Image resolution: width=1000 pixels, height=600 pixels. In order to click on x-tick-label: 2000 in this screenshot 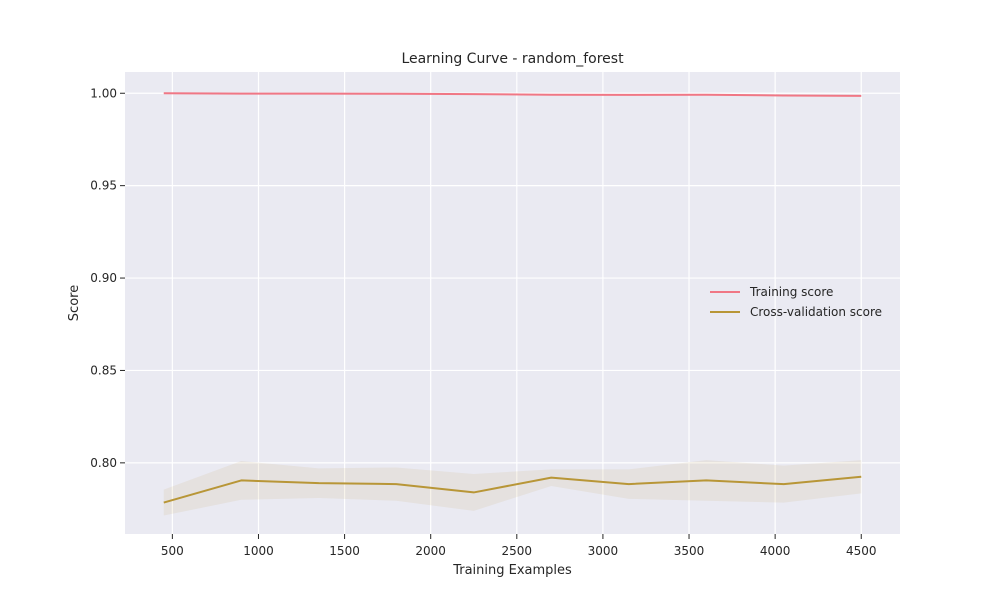, I will do `click(430, 551)`.